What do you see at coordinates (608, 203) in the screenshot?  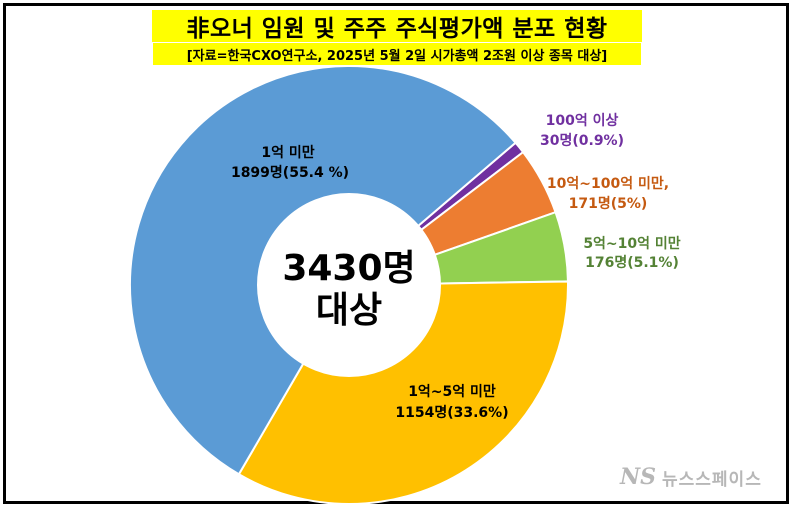 I see `label-10-100eok-value: 171명(5%)` at bounding box center [608, 203].